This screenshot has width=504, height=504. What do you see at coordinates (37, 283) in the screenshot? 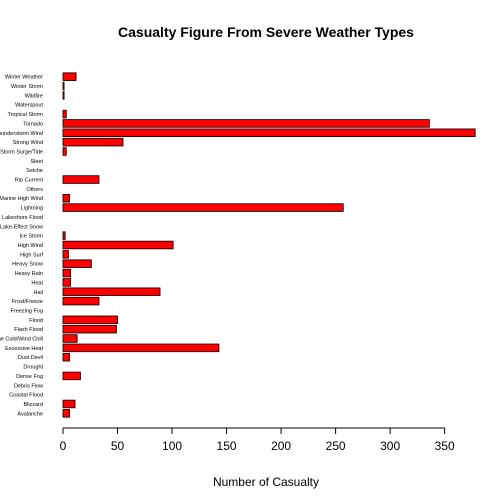
I see `category-label: Heat` at bounding box center [37, 283].